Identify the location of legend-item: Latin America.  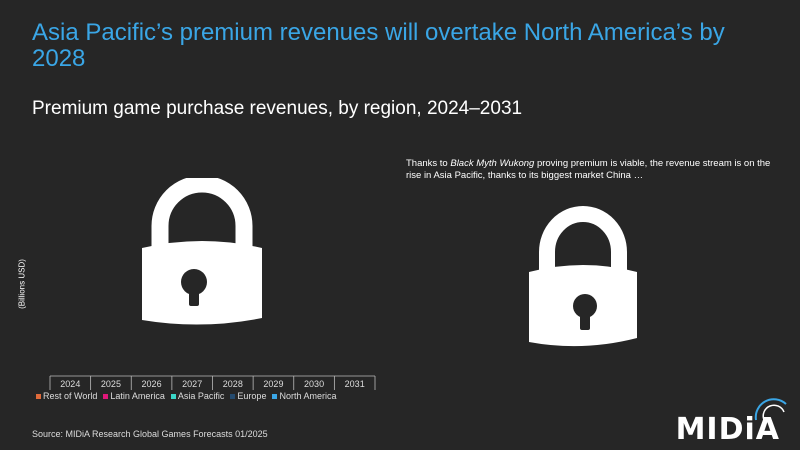
(134, 396).